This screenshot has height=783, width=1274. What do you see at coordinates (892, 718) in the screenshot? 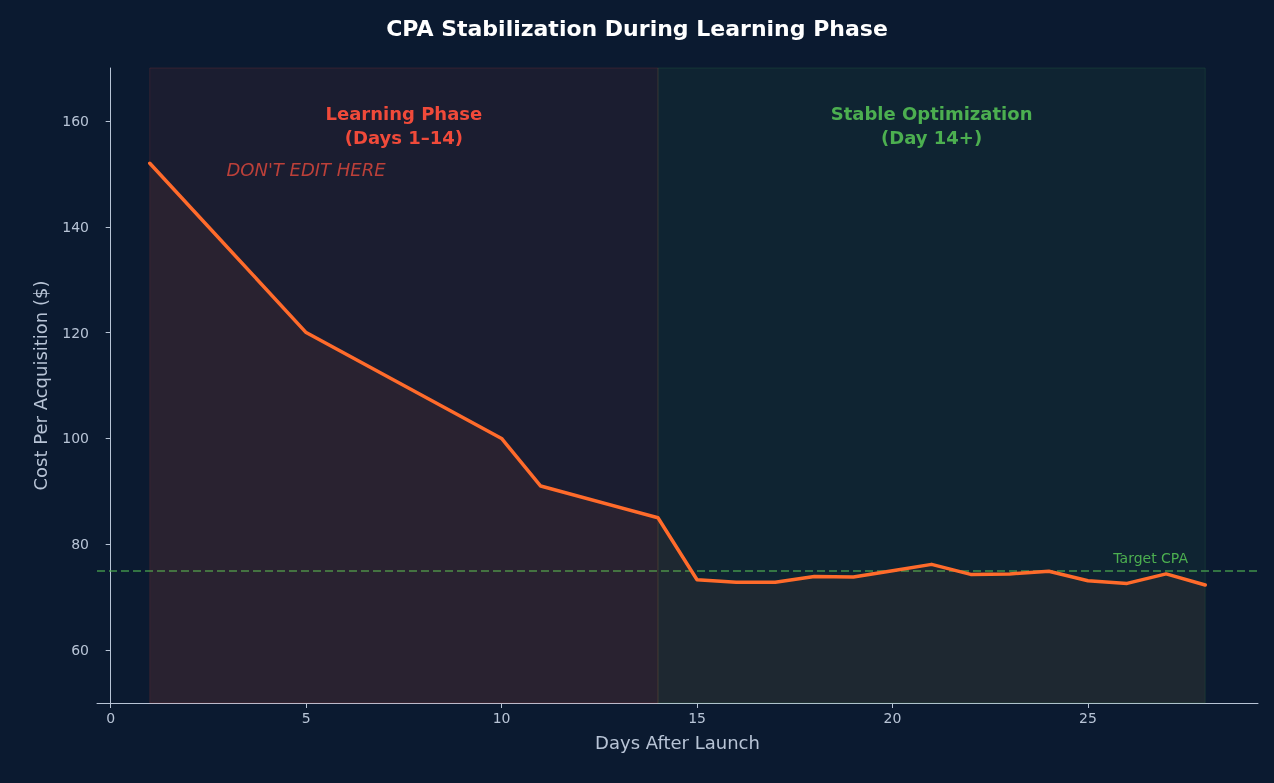
I see `x-tick-label: 20` at bounding box center [892, 718].